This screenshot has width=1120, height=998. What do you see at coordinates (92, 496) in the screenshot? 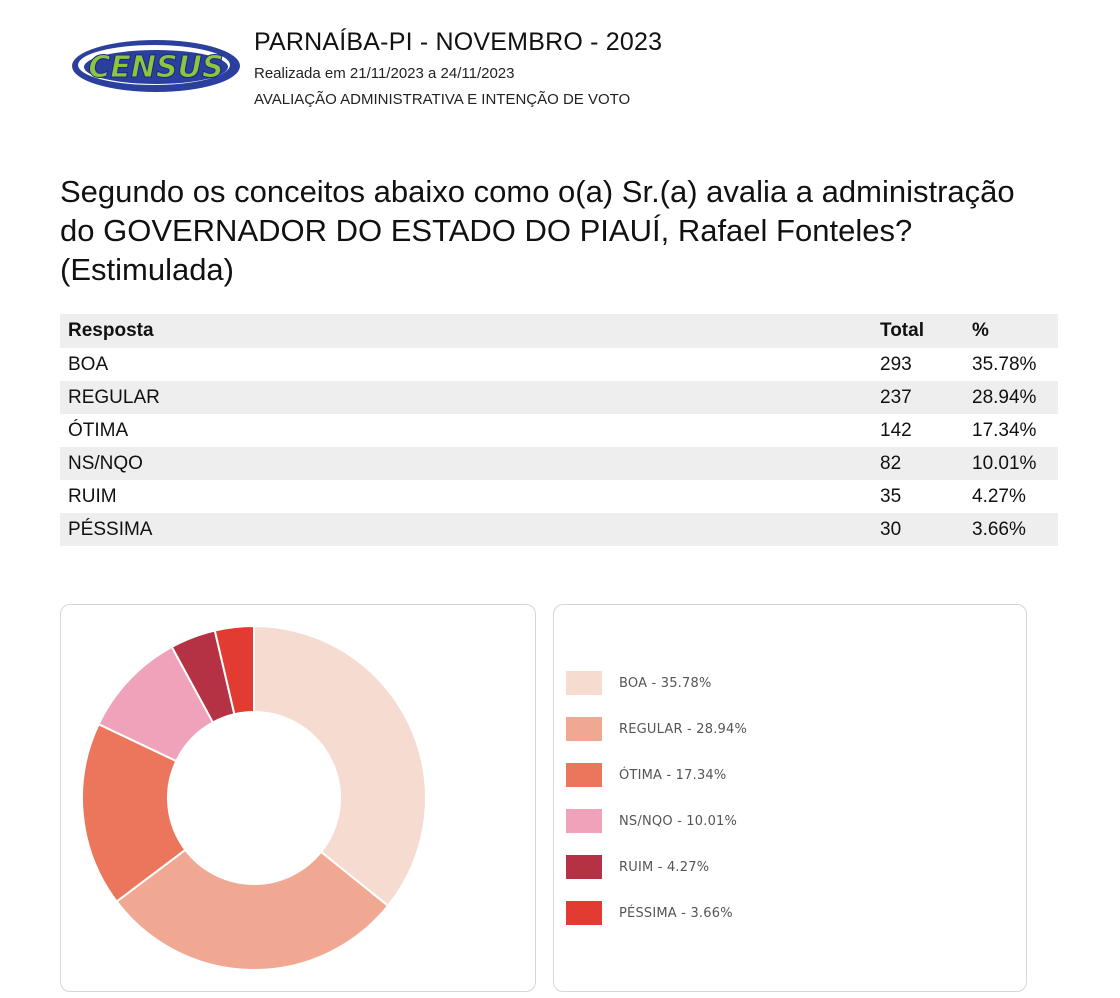
I see `cell-resposta: RUIM` at bounding box center [92, 496].